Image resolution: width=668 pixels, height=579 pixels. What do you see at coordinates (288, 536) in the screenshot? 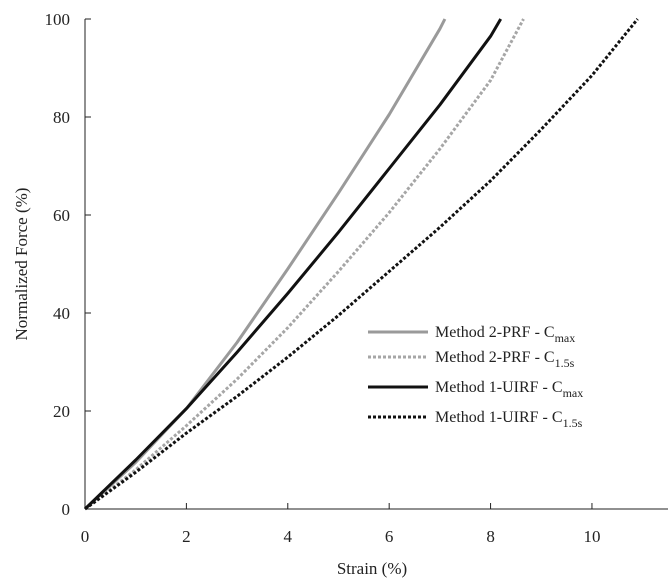
I see `x-tick-label: 4` at bounding box center [288, 536].